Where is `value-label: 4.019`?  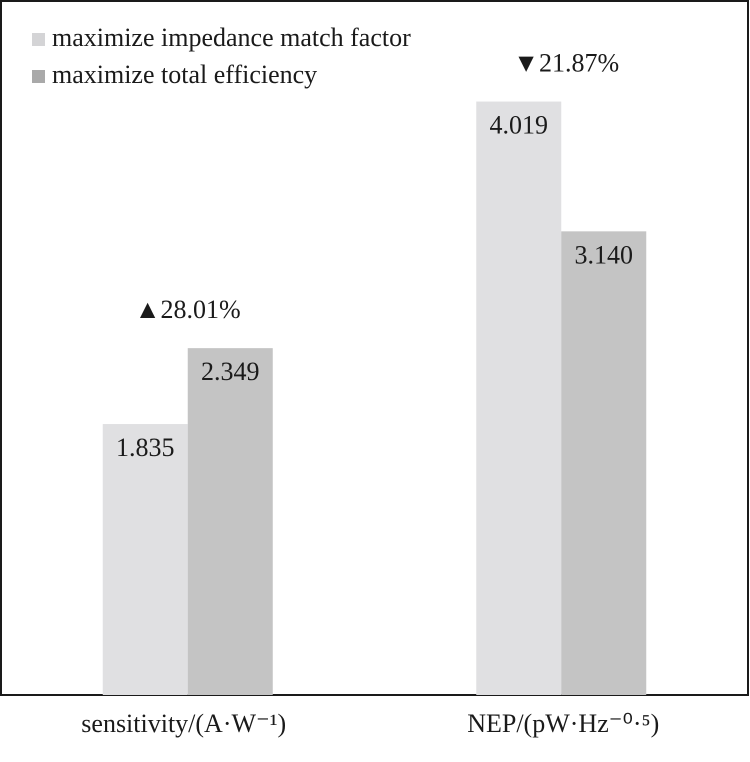
value-label: 4.019 is located at coordinates (519, 125).